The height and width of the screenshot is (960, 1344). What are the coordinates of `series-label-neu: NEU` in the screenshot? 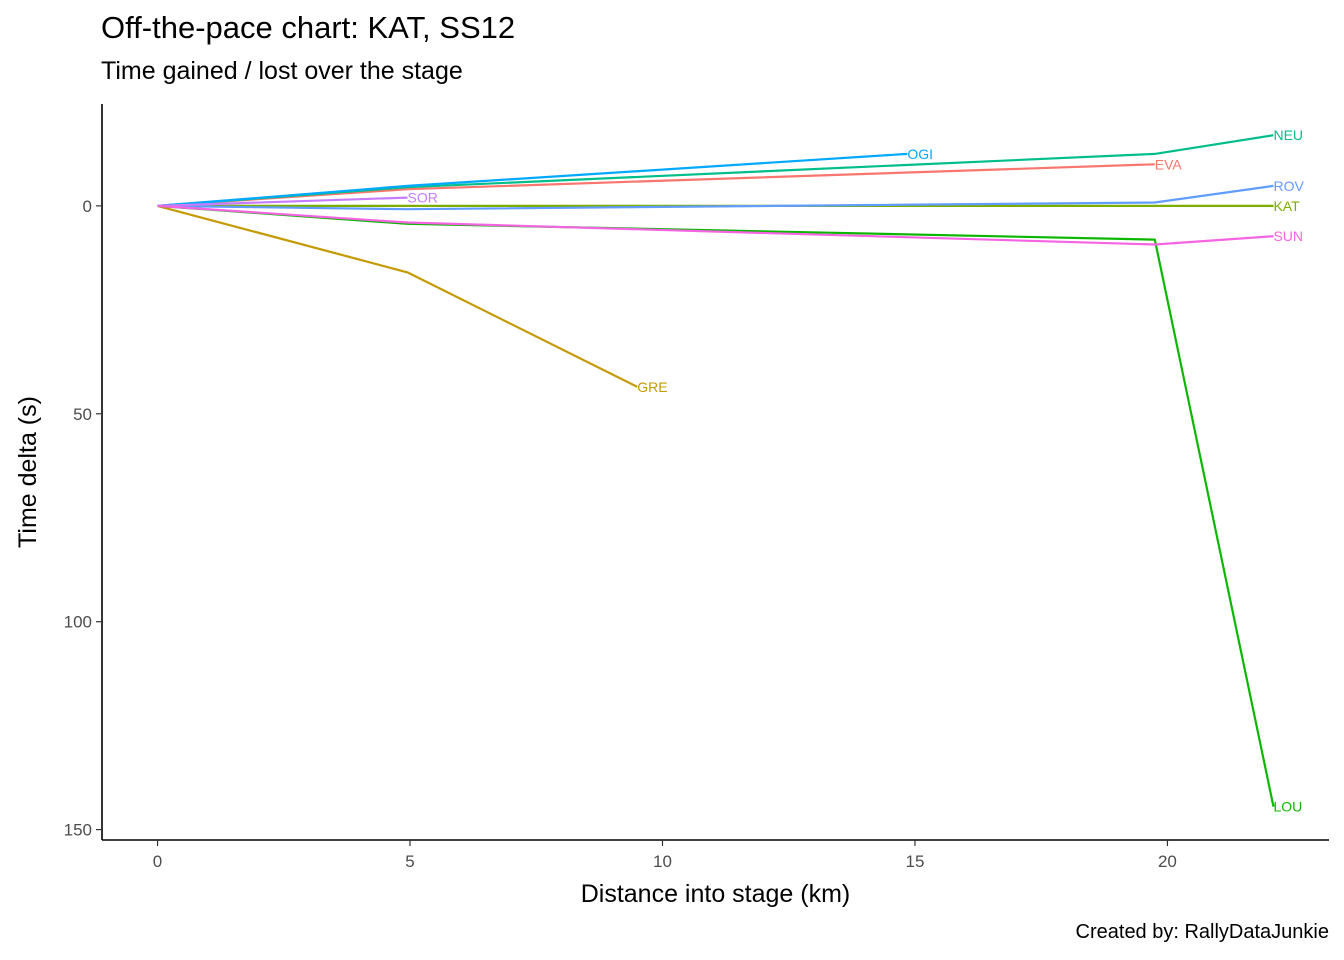 It's located at (1288, 135).